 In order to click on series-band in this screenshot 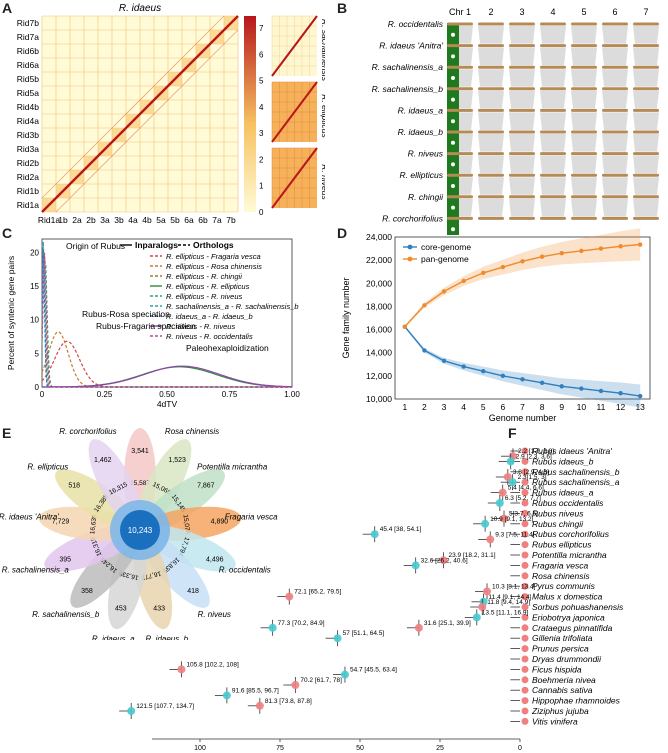, I will do `click(522, 366)`.